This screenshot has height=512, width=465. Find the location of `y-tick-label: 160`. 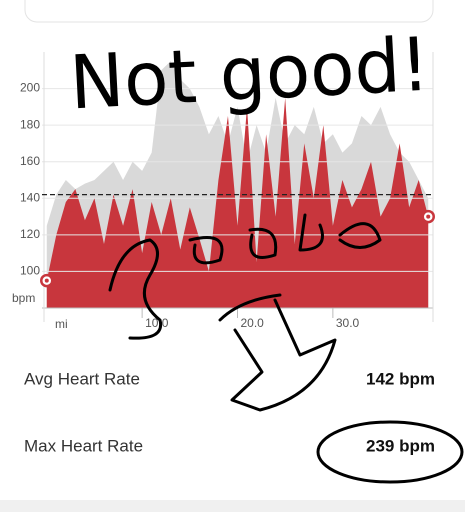

y-tick-label: 160 is located at coordinates (30, 161).